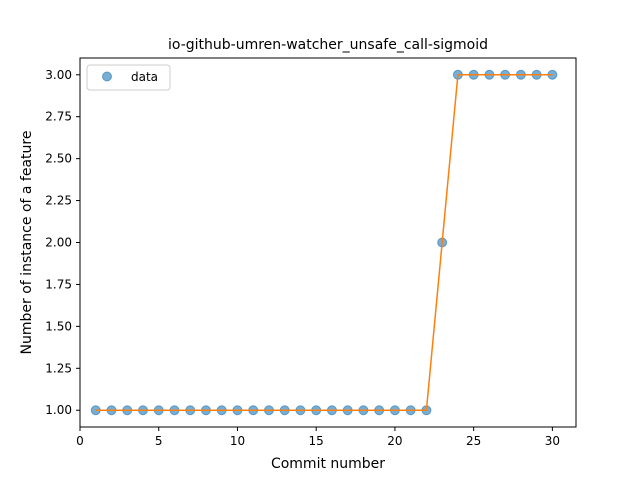  What do you see at coordinates (552, 441) in the screenshot?
I see `x-tick-label: 30` at bounding box center [552, 441].